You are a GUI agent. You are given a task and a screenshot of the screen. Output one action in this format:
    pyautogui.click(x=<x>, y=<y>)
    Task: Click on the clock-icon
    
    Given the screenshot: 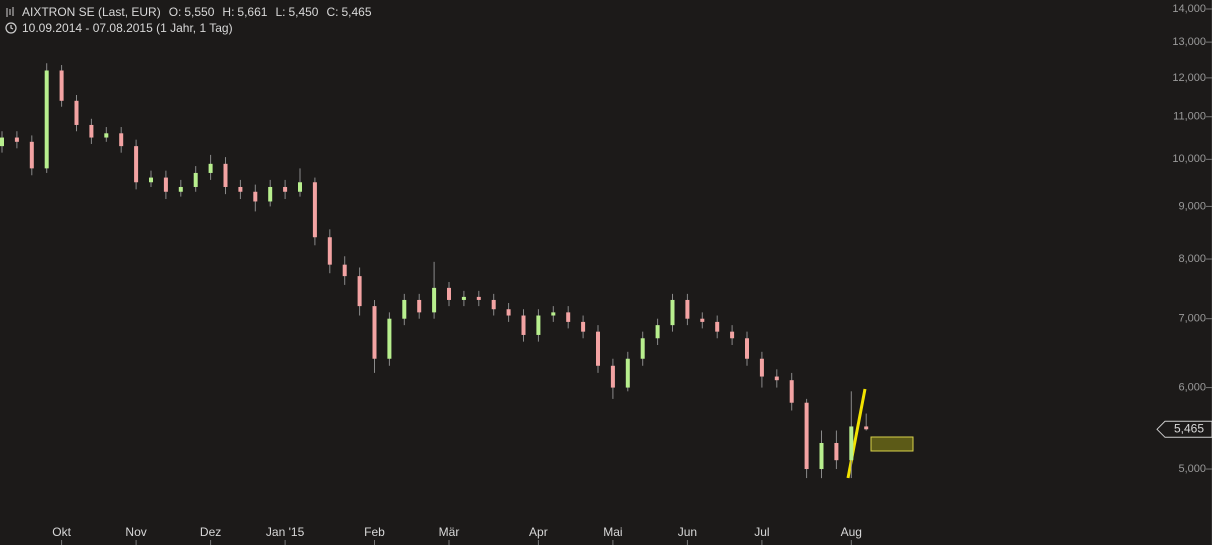 What is the action you would take?
    pyautogui.click(x=11, y=28)
    